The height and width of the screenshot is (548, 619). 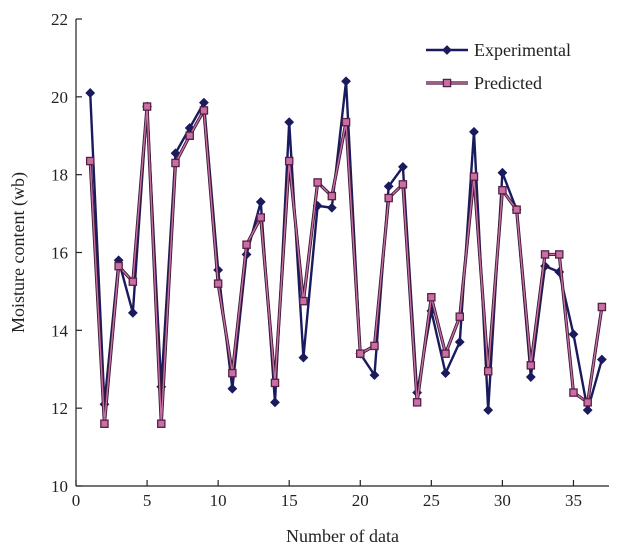 What do you see at coordinates (573, 500) in the screenshot?
I see `x-tick-label: 35` at bounding box center [573, 500].